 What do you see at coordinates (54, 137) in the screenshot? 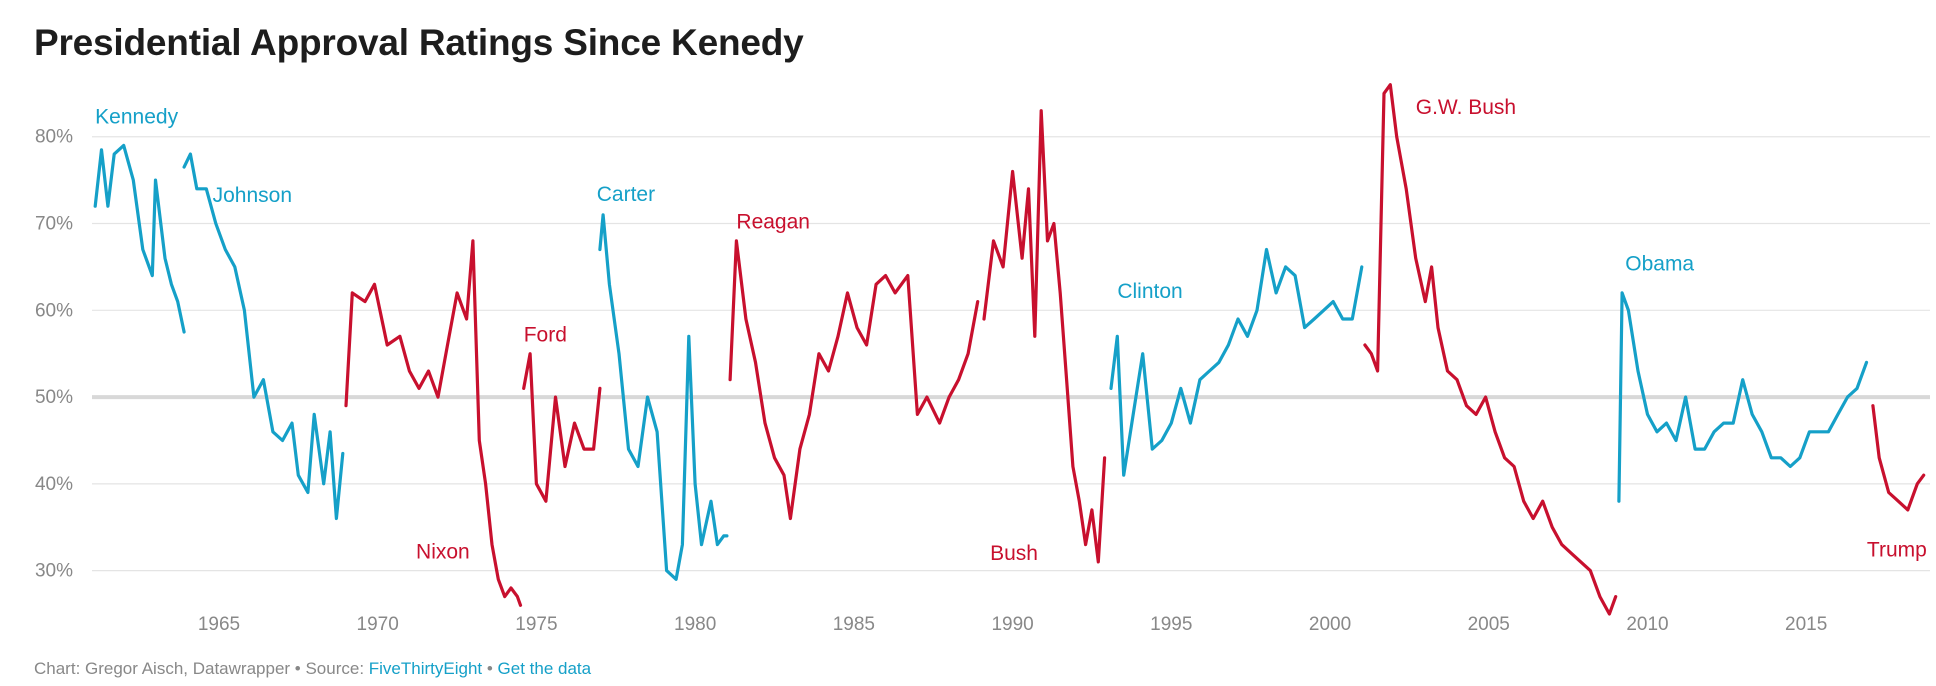
I see `y-tick-label: 80%` at bounding box center [54, 137].